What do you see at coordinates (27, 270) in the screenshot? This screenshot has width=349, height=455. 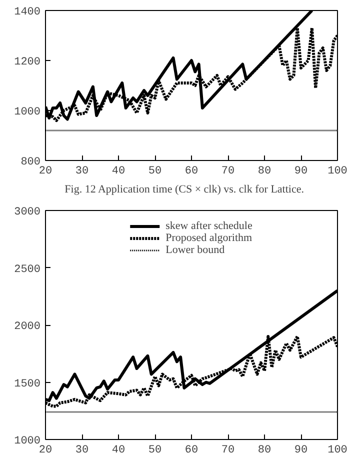 I see `y-tick-label: 2500` at bounding box center [27, 270].